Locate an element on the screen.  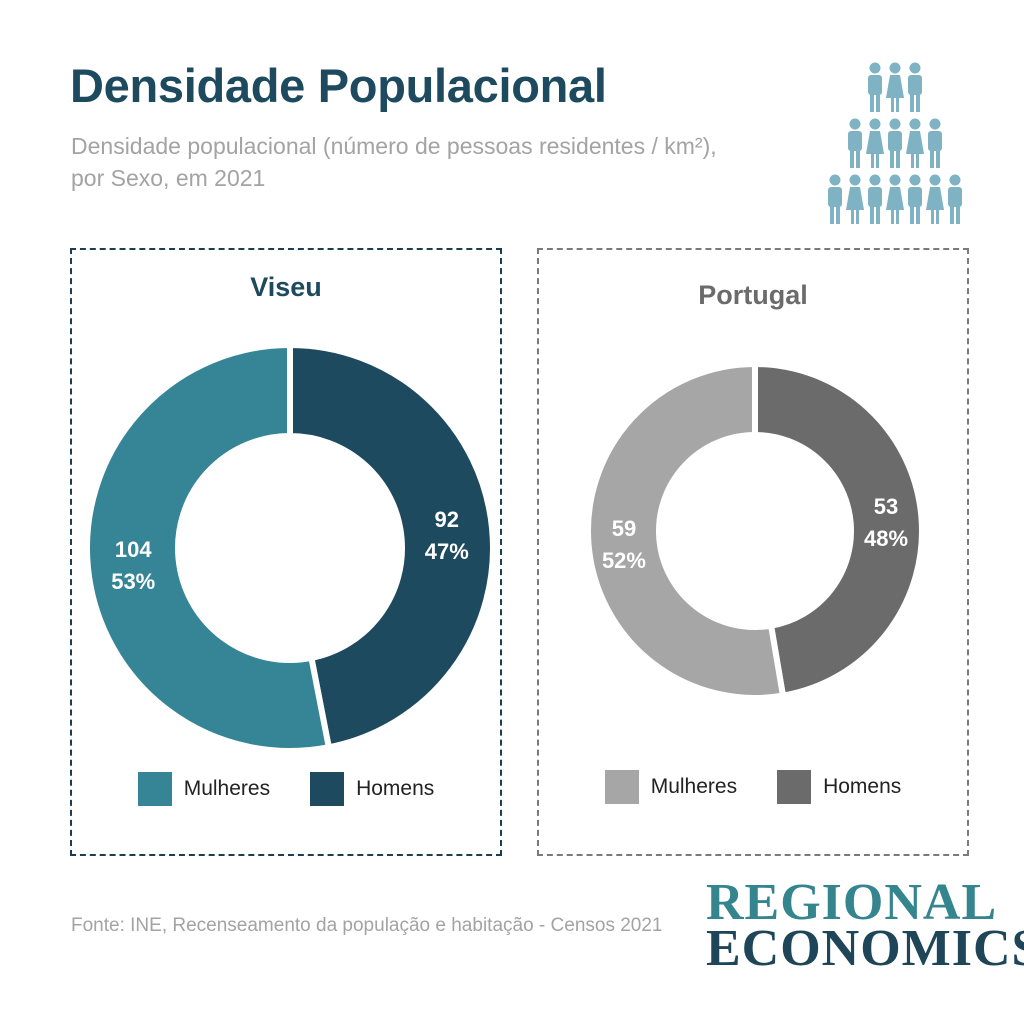
data-label-value-mulheres: 104 is located at coordinates (133, 549).